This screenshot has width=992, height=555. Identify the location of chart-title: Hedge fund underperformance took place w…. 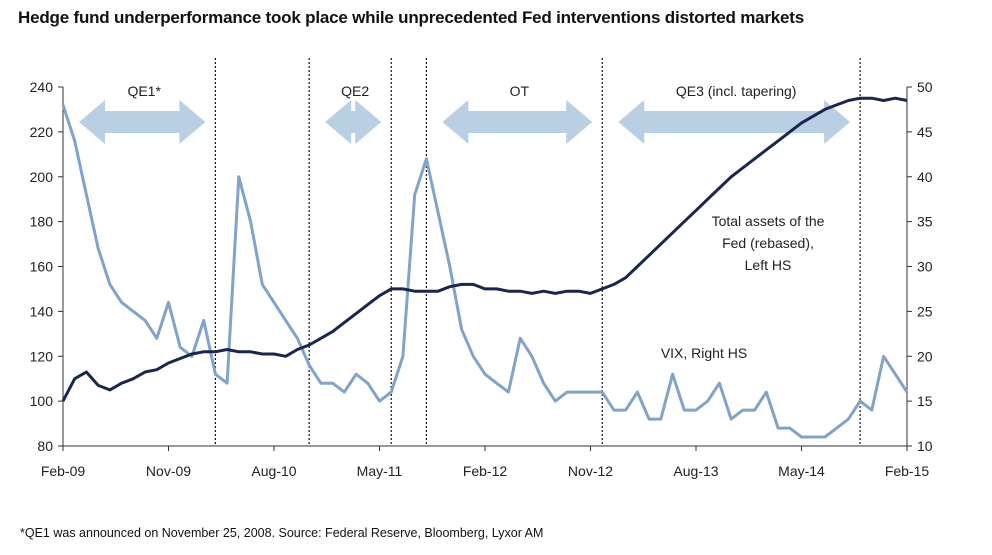
(411, 17).